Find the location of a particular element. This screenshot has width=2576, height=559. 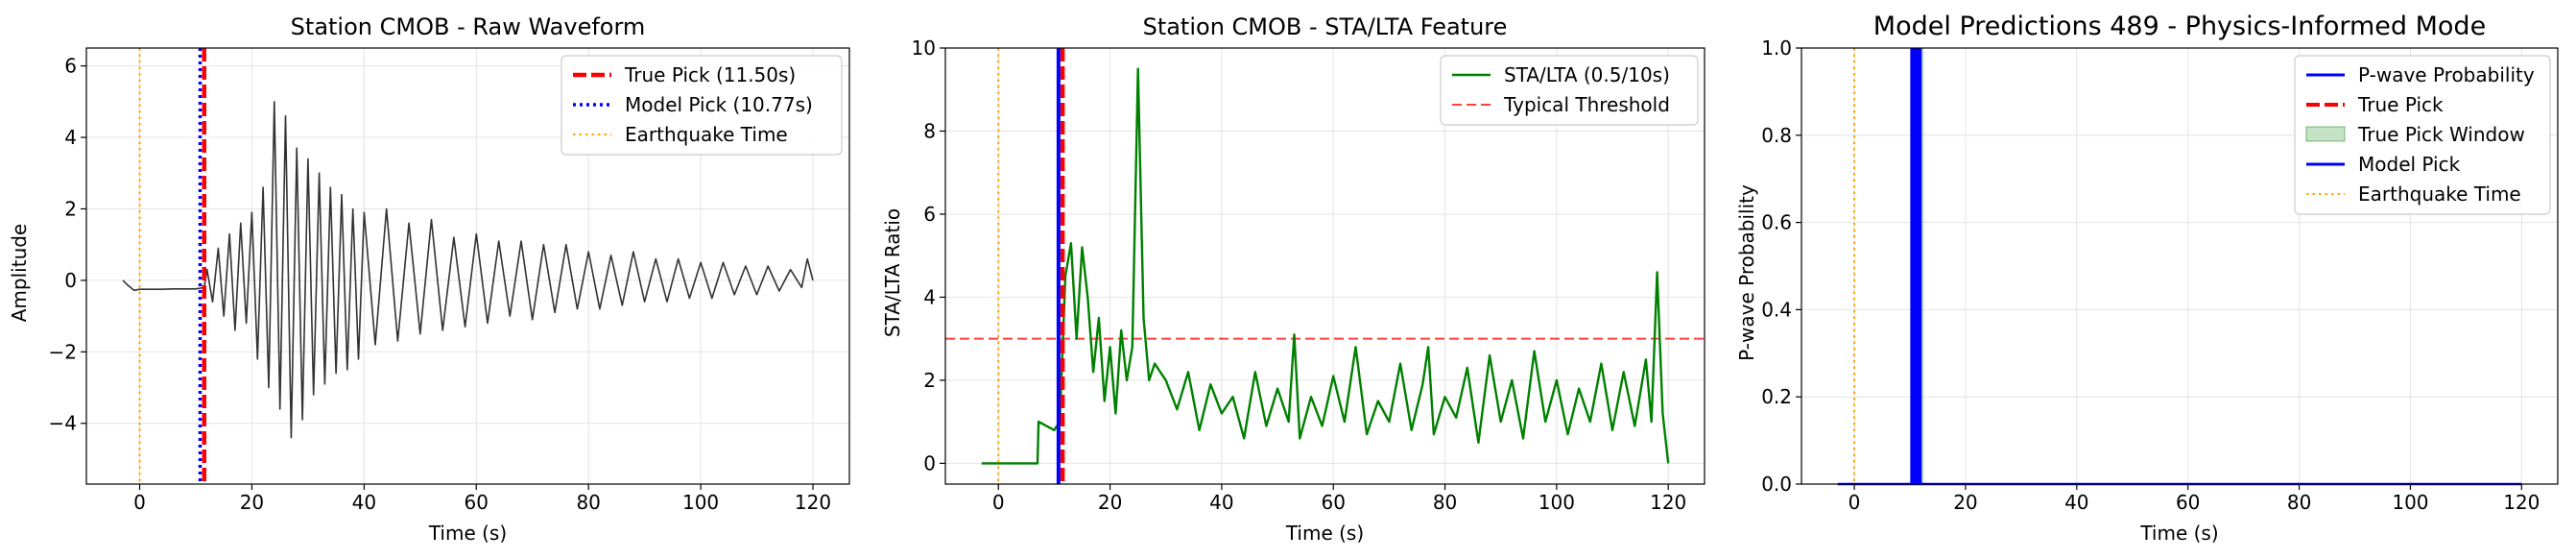

legend-label: True Pick is located at coordinates (2400, 104).